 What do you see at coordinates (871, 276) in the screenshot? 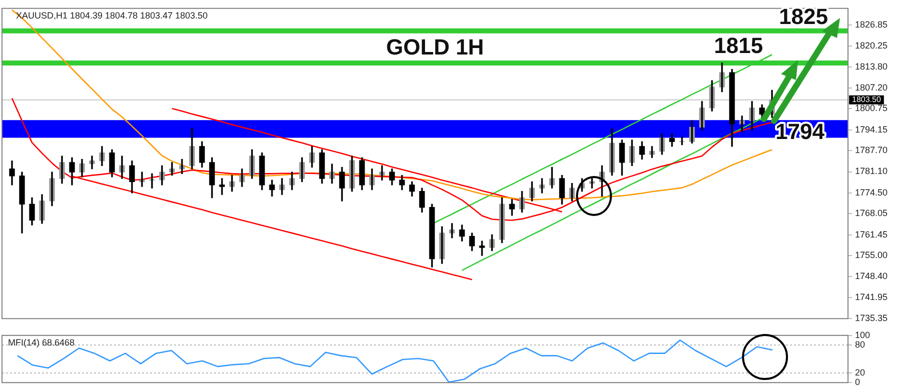
I see `y-tick-label: 1748.40` at bounding box center [871, 276].